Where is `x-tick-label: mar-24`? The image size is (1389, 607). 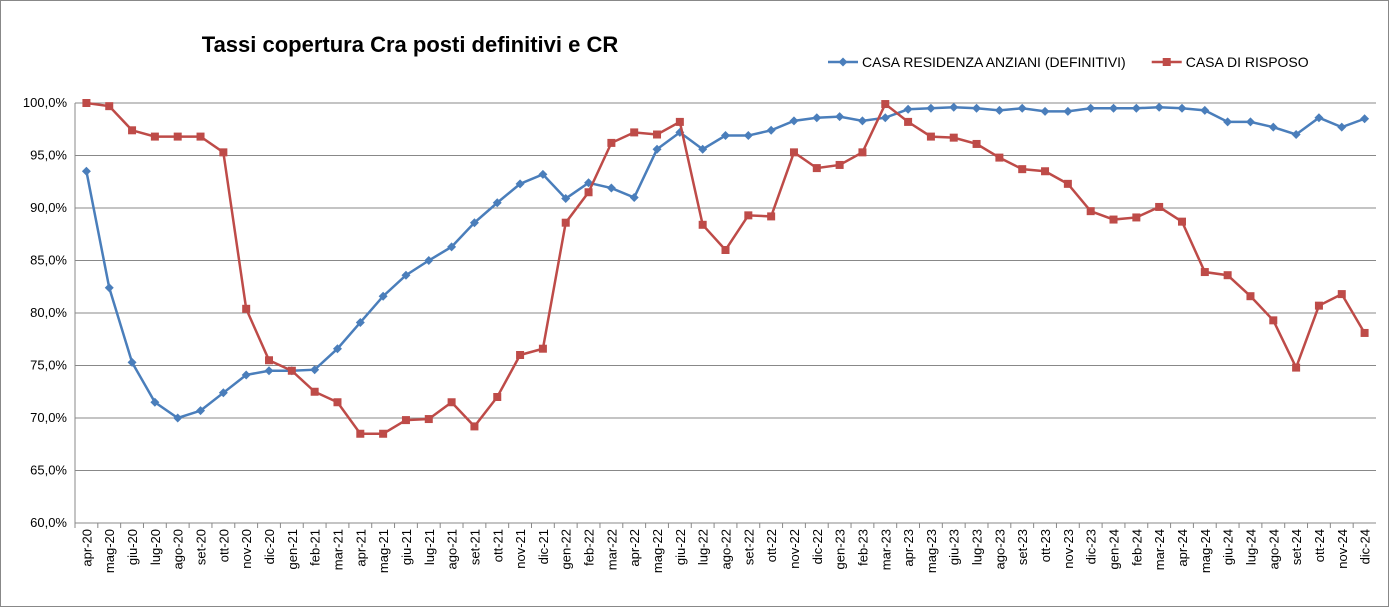 x-tick-label: mar-24 is located at coordinates (1159, 549).